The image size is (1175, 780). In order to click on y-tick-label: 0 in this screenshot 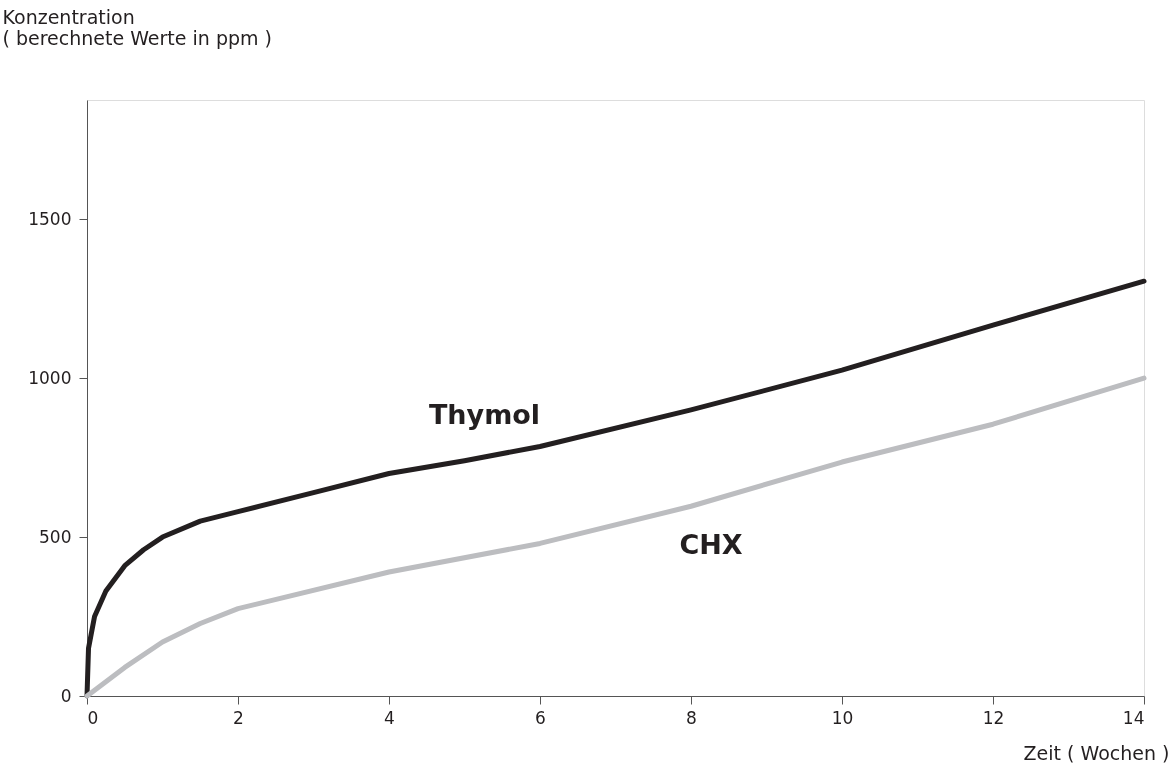, I will do `click(66, 695)`.